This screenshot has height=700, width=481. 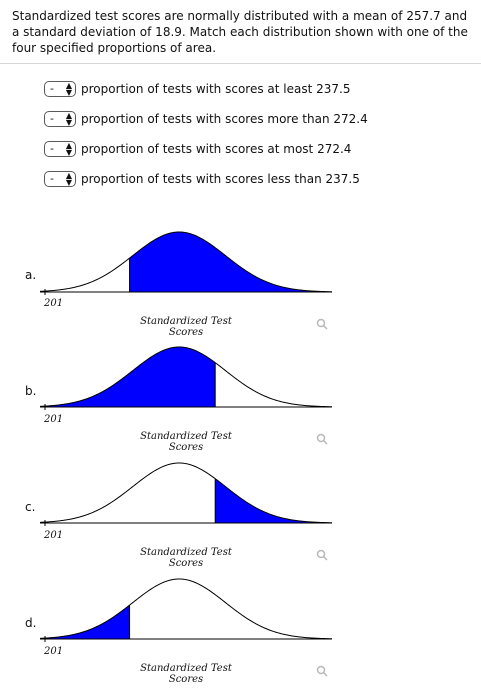 What do you see at coordinates (60, 179) in the screenshot?
I see `answer-select-4: - ▲ ▼` at bounding box center [60, 179].